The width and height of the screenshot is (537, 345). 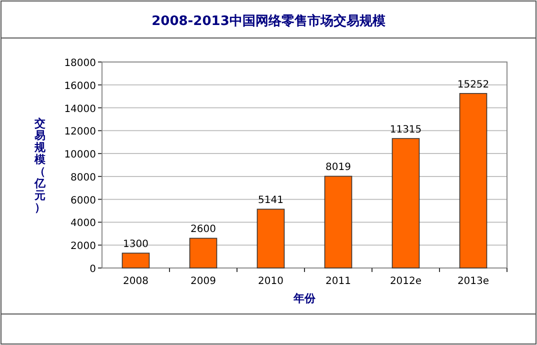 I want to click on x-tick-label: 2010, so click(x=271, y=281).